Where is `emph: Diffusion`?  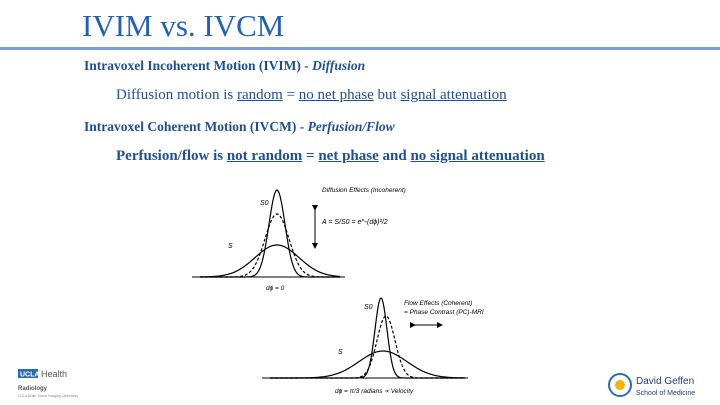 emph: Diffusion is located at coordinates (339, 65).